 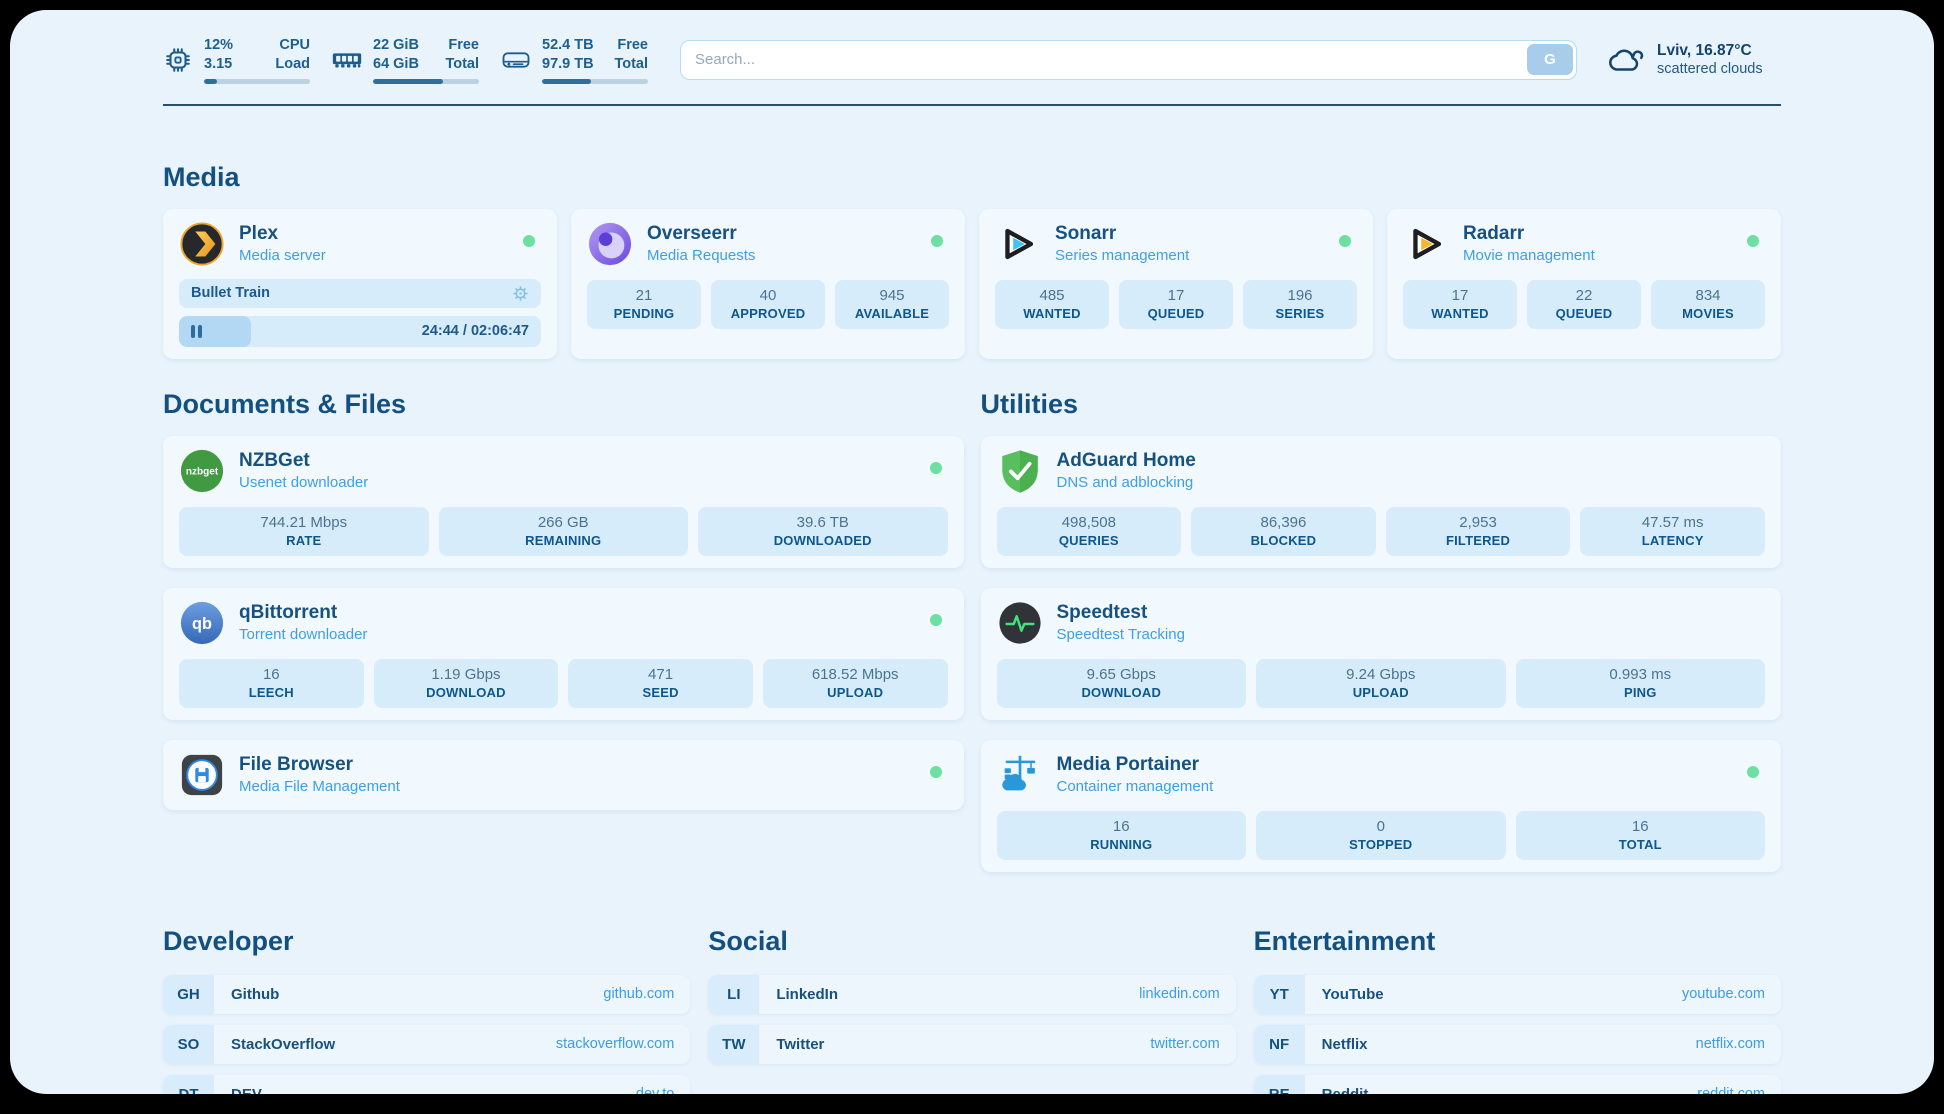 What do you see at coordinates (408, 81) in the screenshot?
I see `ram-progress-fill` at bounding box center [408, 81].